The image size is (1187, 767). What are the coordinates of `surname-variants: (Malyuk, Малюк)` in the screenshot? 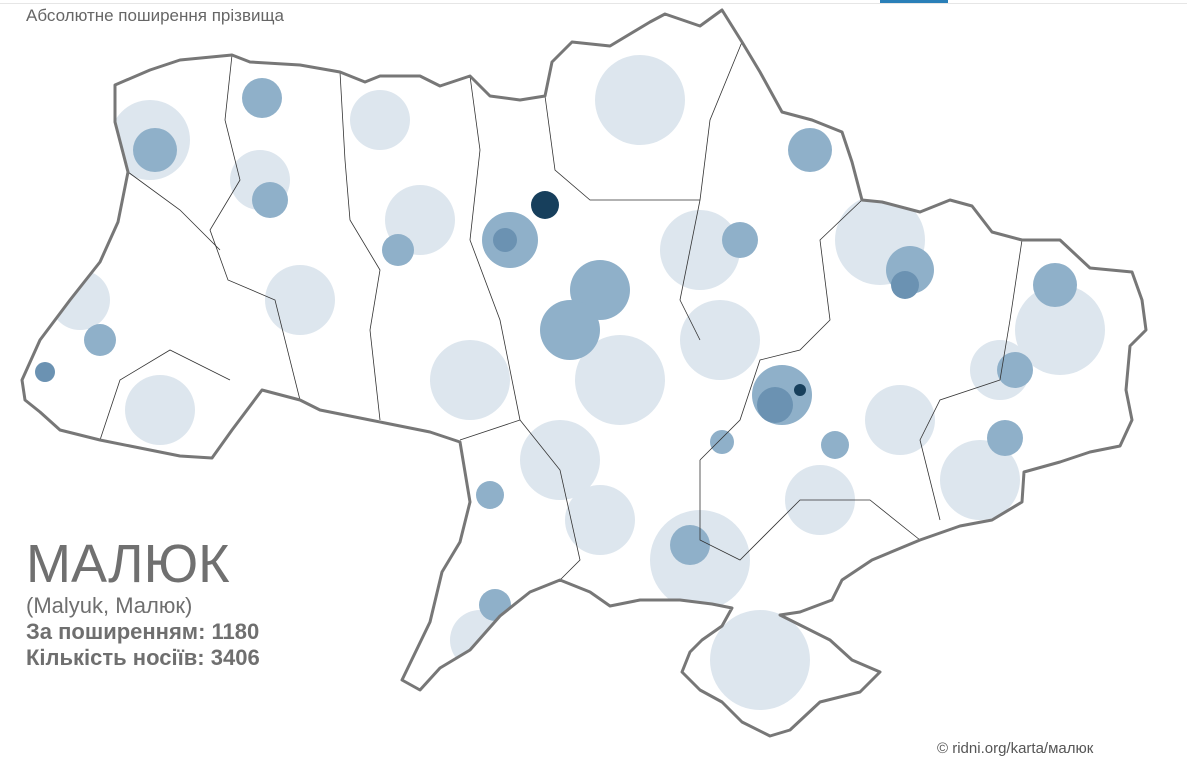 It's located at (109, 605).